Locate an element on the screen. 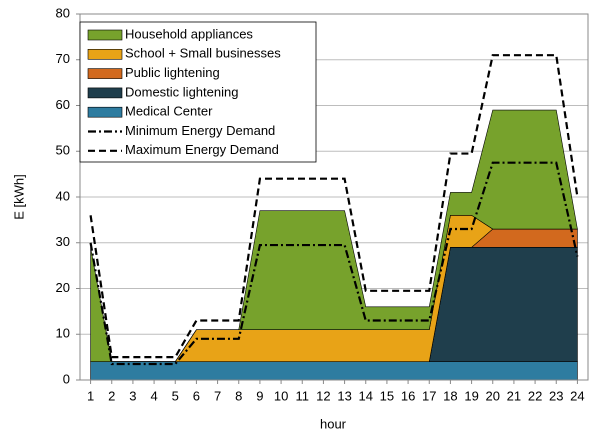 The width and height of the screenshot is (594, 441). legend-label: Maximum Energy Demand is located at coordinates (202, 149).